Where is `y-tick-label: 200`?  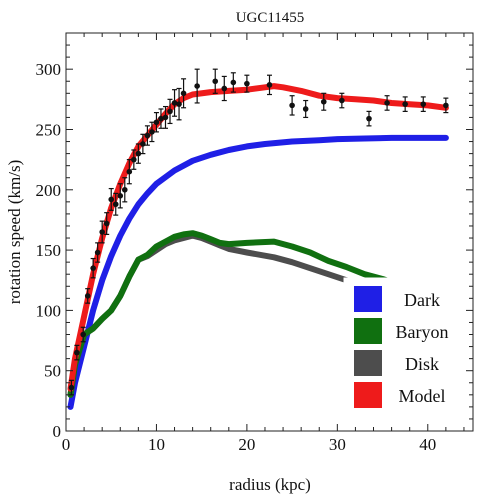
y-tick-label: 200 is located at coordinates (49, 190).